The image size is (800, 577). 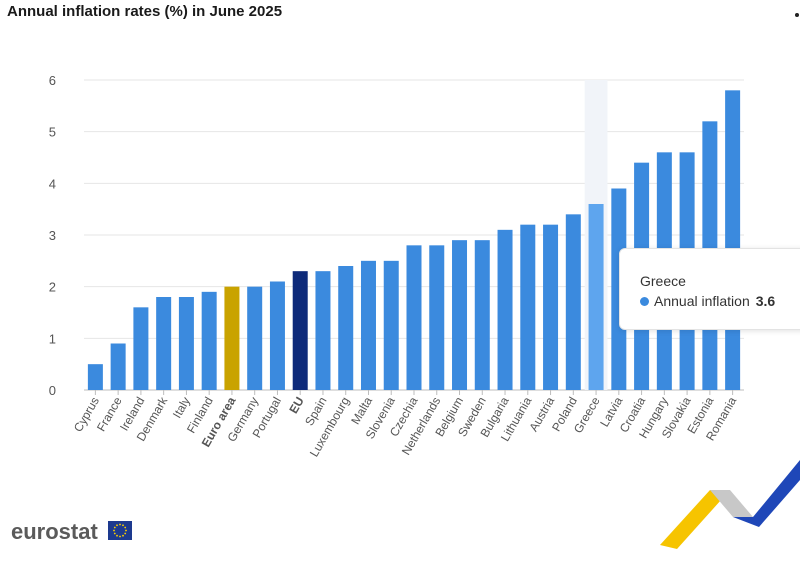 I want to click on y-tick-label: 0, so click(x=52, y=390).